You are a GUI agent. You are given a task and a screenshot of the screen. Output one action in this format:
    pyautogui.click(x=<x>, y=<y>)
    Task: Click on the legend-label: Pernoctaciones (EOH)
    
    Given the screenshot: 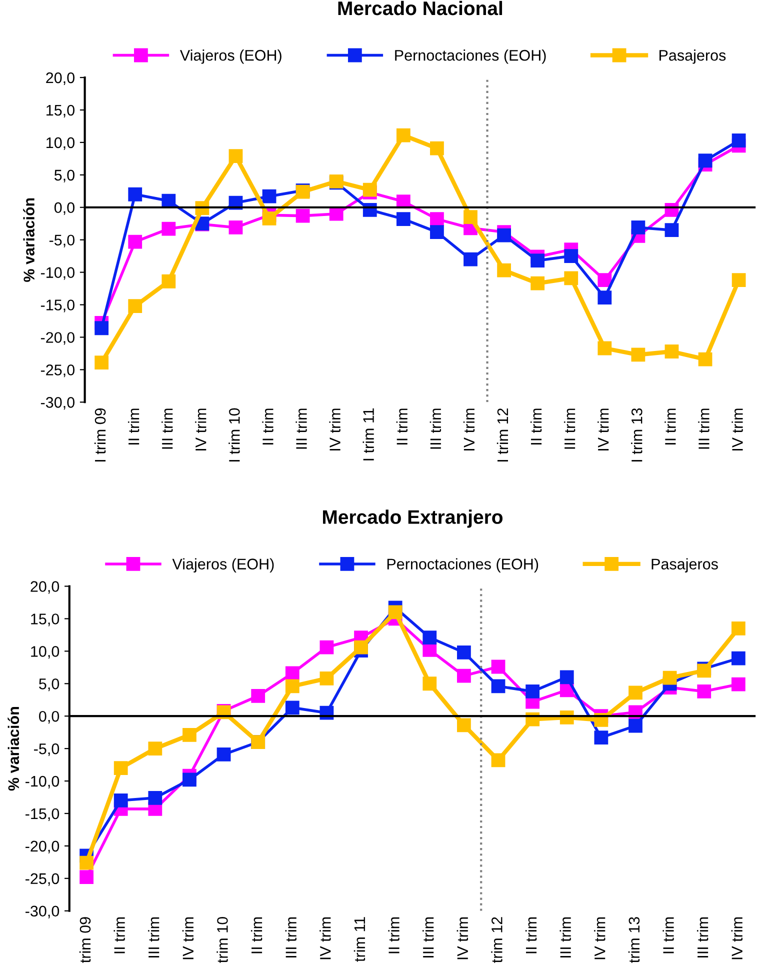 What is the action you would take?
    pyautogui.click(x=470, y=57)
    